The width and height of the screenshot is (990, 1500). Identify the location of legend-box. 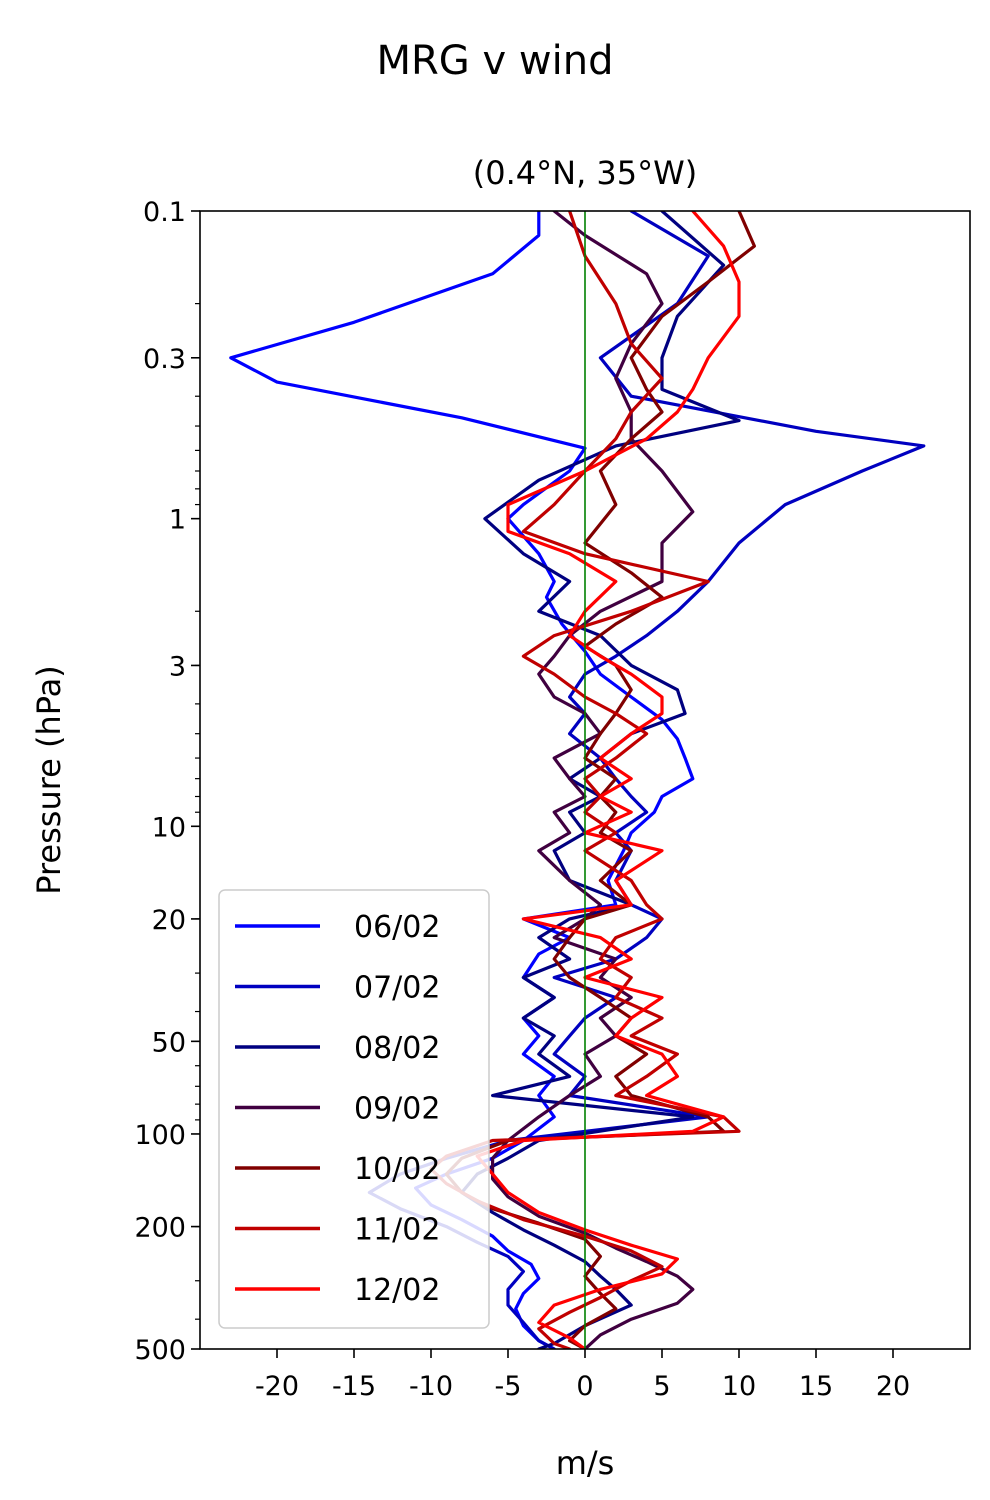
(354, 1109).